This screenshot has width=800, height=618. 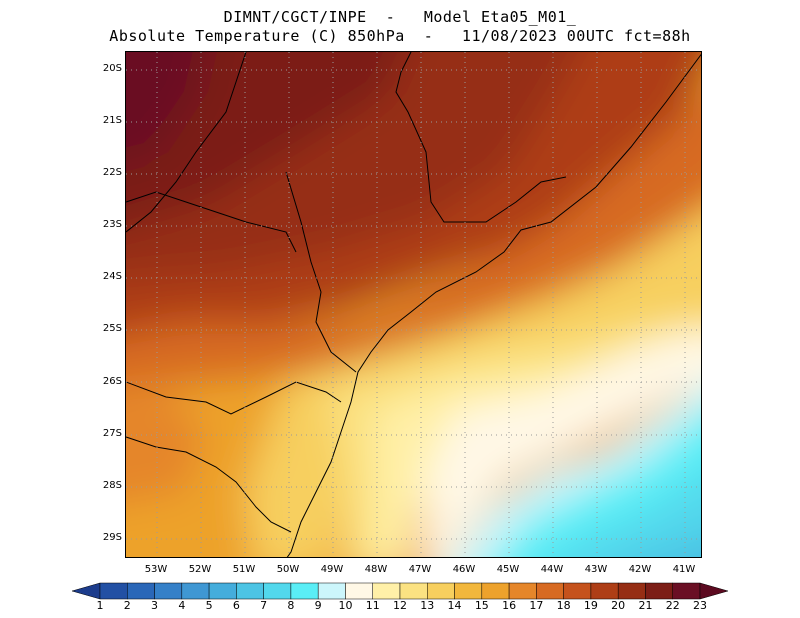 What do you see at coordinates (112, 537) in the screenshot?
I see `lat-label-29s: 29S` at bounding box center [112, 537].